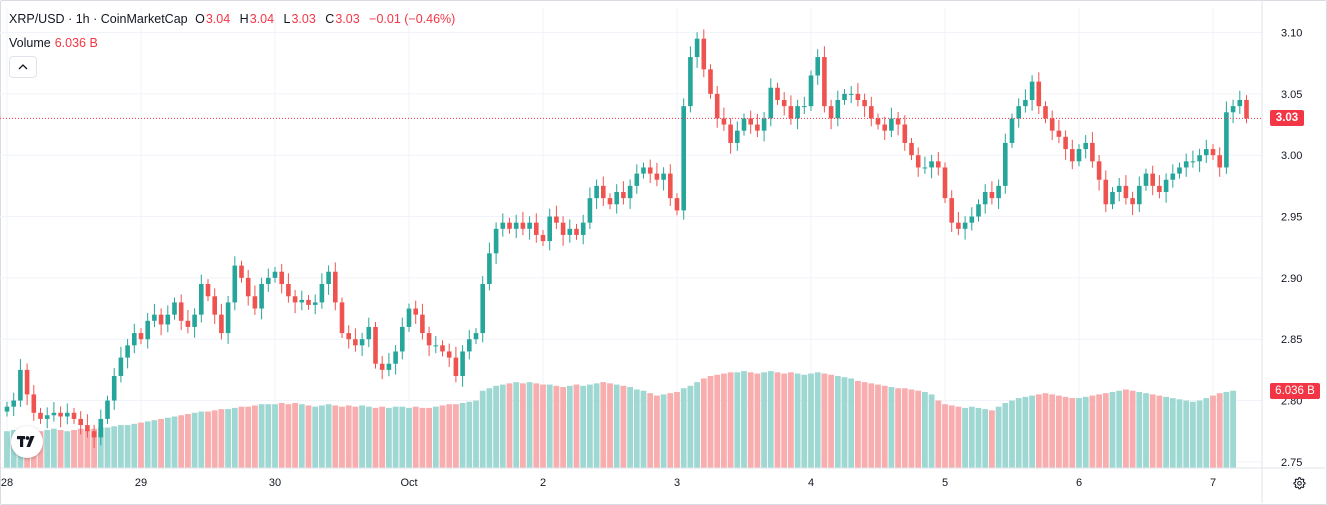  Describe the element at coordinates (1079, 483) in the screenshot. I see `time-tick-label: 6` at that location.